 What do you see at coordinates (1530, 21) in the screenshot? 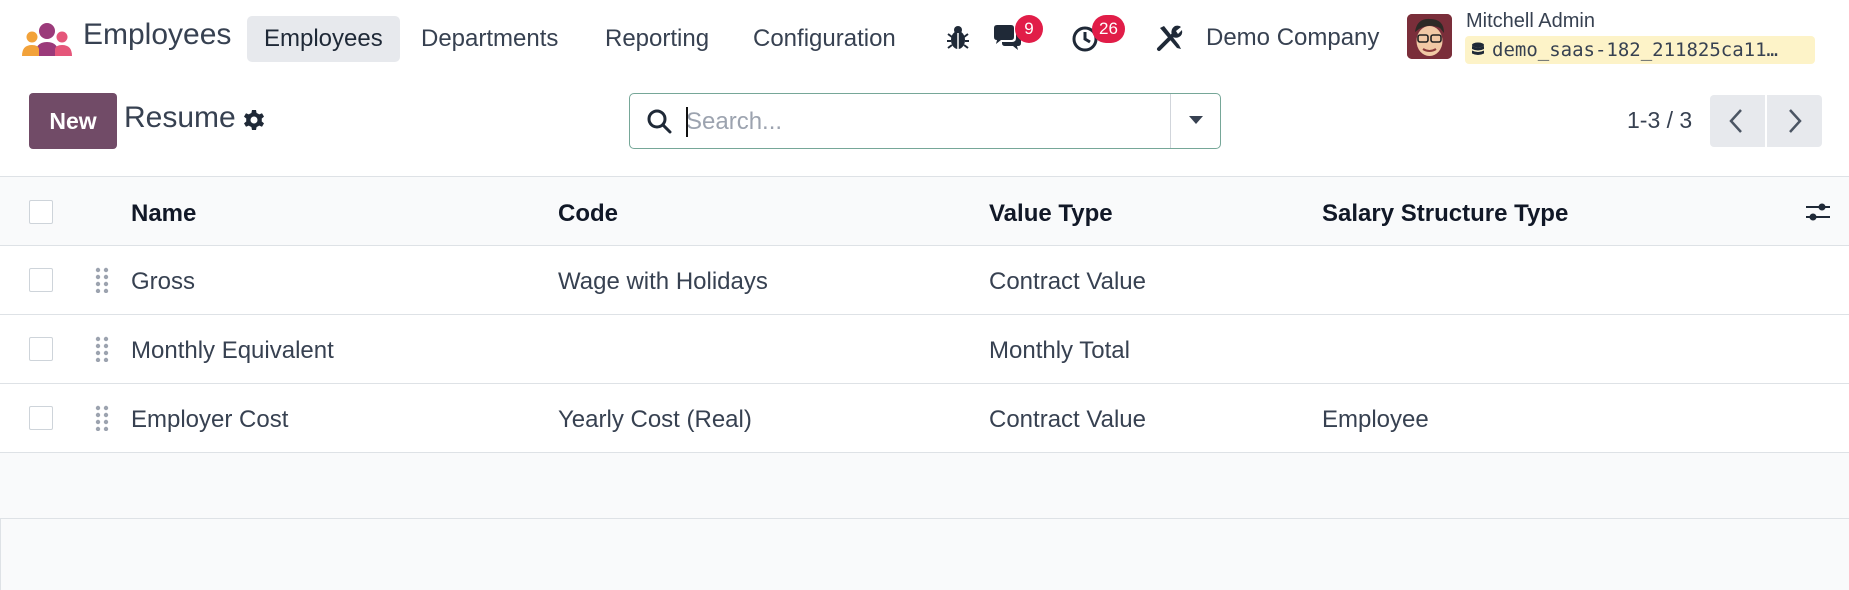
I see `user-name: Mitchell Admin` at bounding box center [1530, 21].